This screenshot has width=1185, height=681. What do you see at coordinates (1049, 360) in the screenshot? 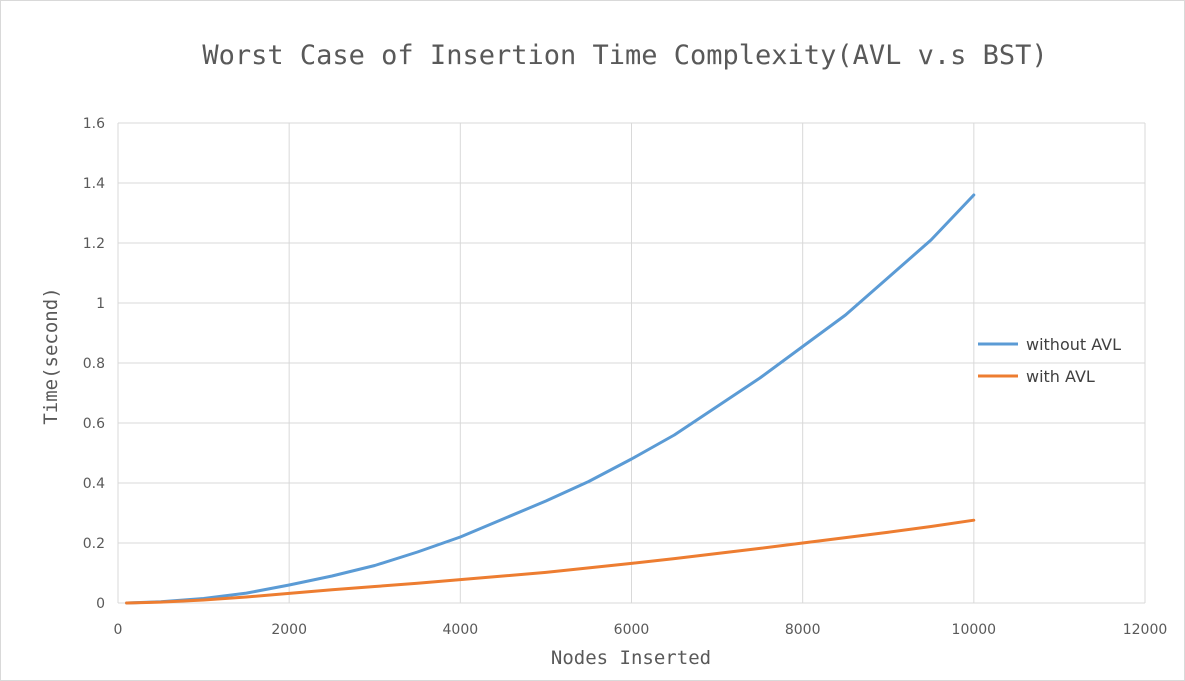
I see `legend: without AVL with AVL` at bounding box center [1049, 360].